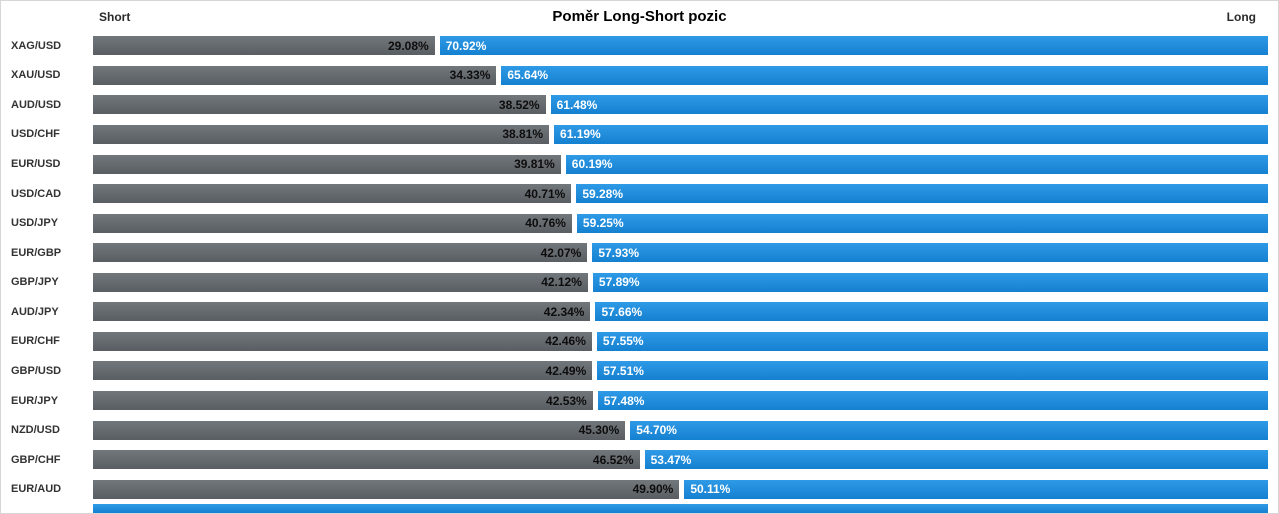  I want to click on chart-header: Short Poměr Long-Short pozic Long, so click(639, 16).